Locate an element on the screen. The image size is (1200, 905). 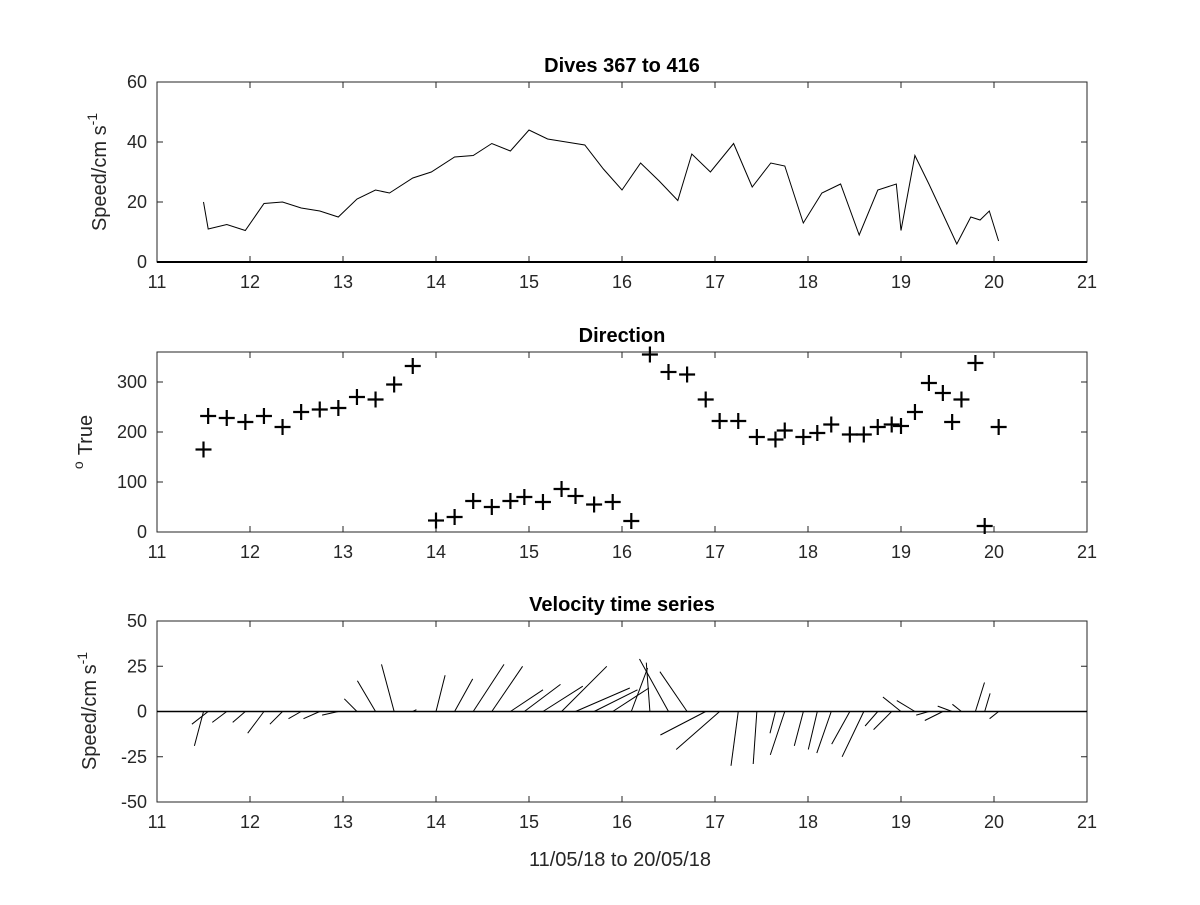
direction-y-axis-label: oTrue is located at coordinates (83, 442).